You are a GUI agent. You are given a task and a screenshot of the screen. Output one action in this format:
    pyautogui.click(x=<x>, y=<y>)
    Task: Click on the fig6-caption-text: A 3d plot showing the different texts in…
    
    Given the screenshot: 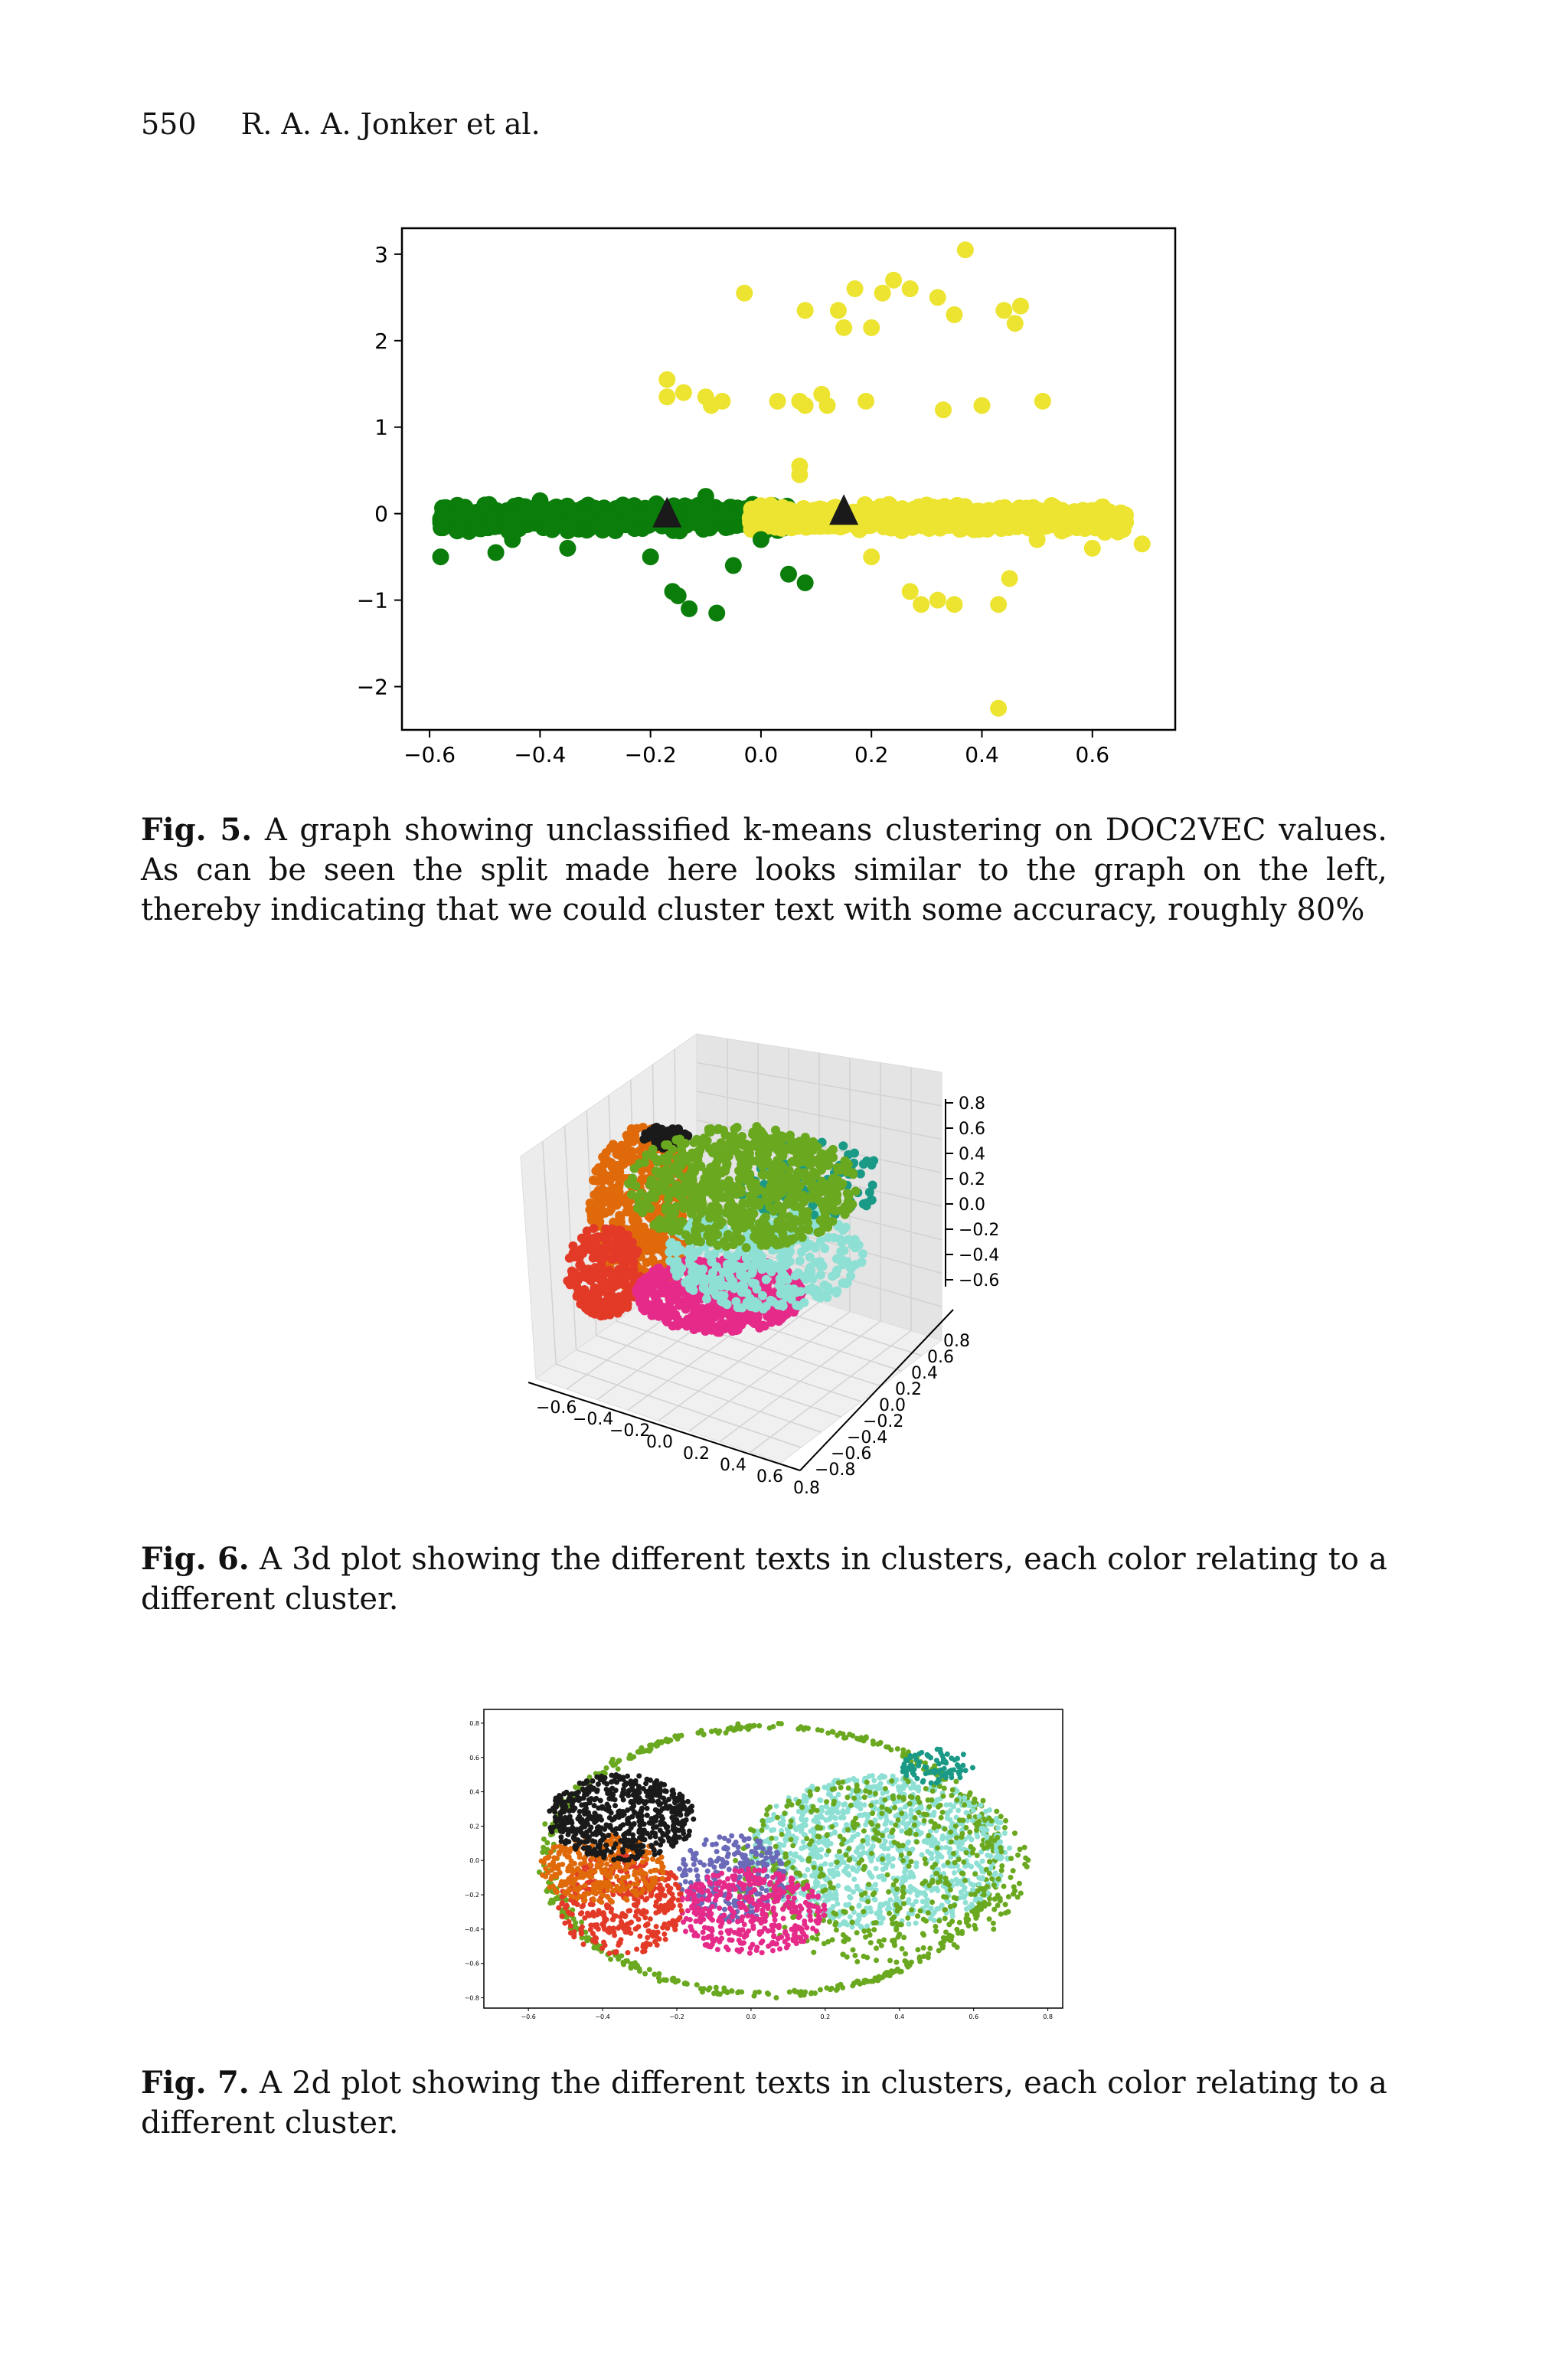 What is the action you would take?
    pyautogui.click(x=764, y=1579)
    